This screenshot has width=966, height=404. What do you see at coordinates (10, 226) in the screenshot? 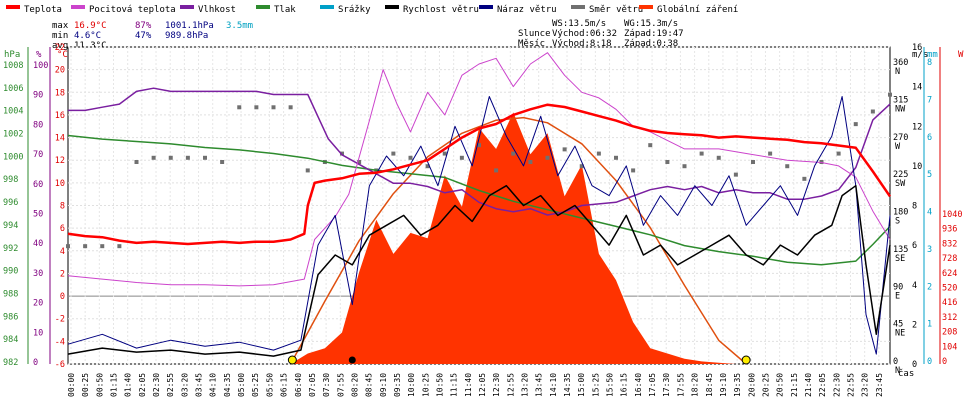
I see `tick-label: 994` at bounding box center [10, 226].